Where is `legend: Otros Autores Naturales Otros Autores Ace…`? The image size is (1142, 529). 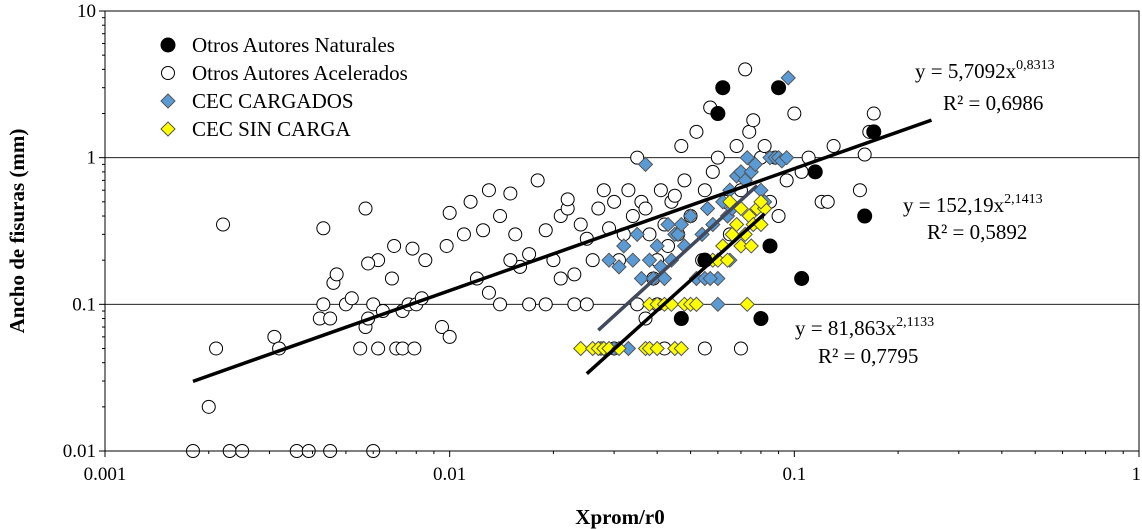 legend: Otros Autores Naturales Otros Autores Ace… is located at coordinates (284, 87).